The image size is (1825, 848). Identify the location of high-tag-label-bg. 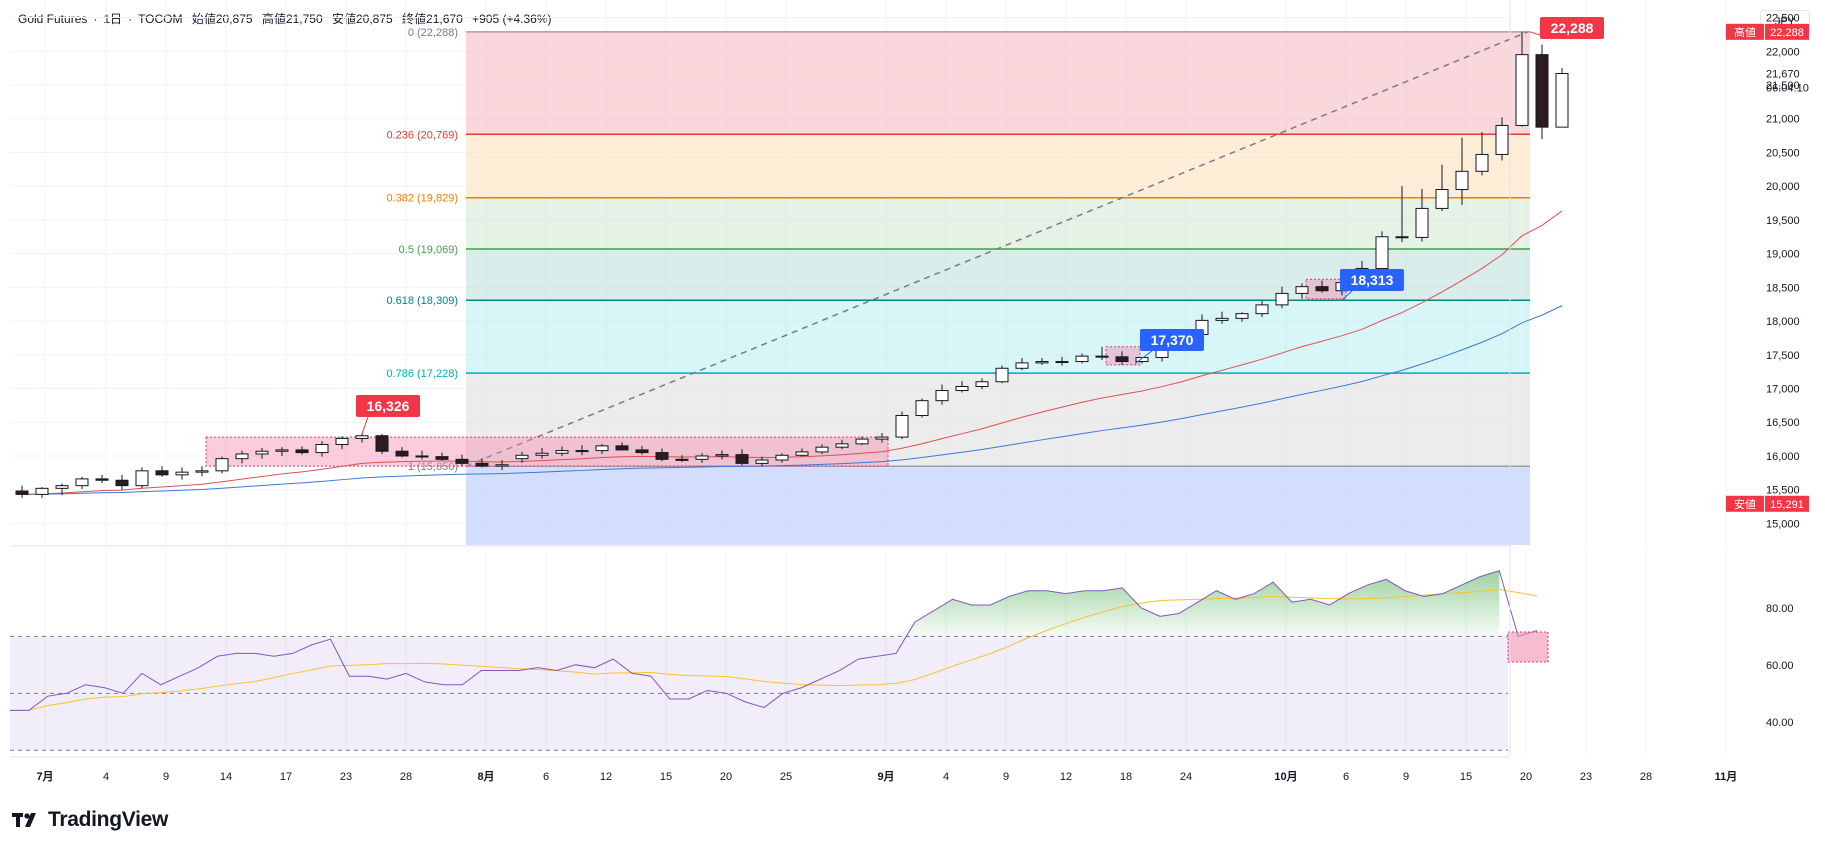
(1745, 31).